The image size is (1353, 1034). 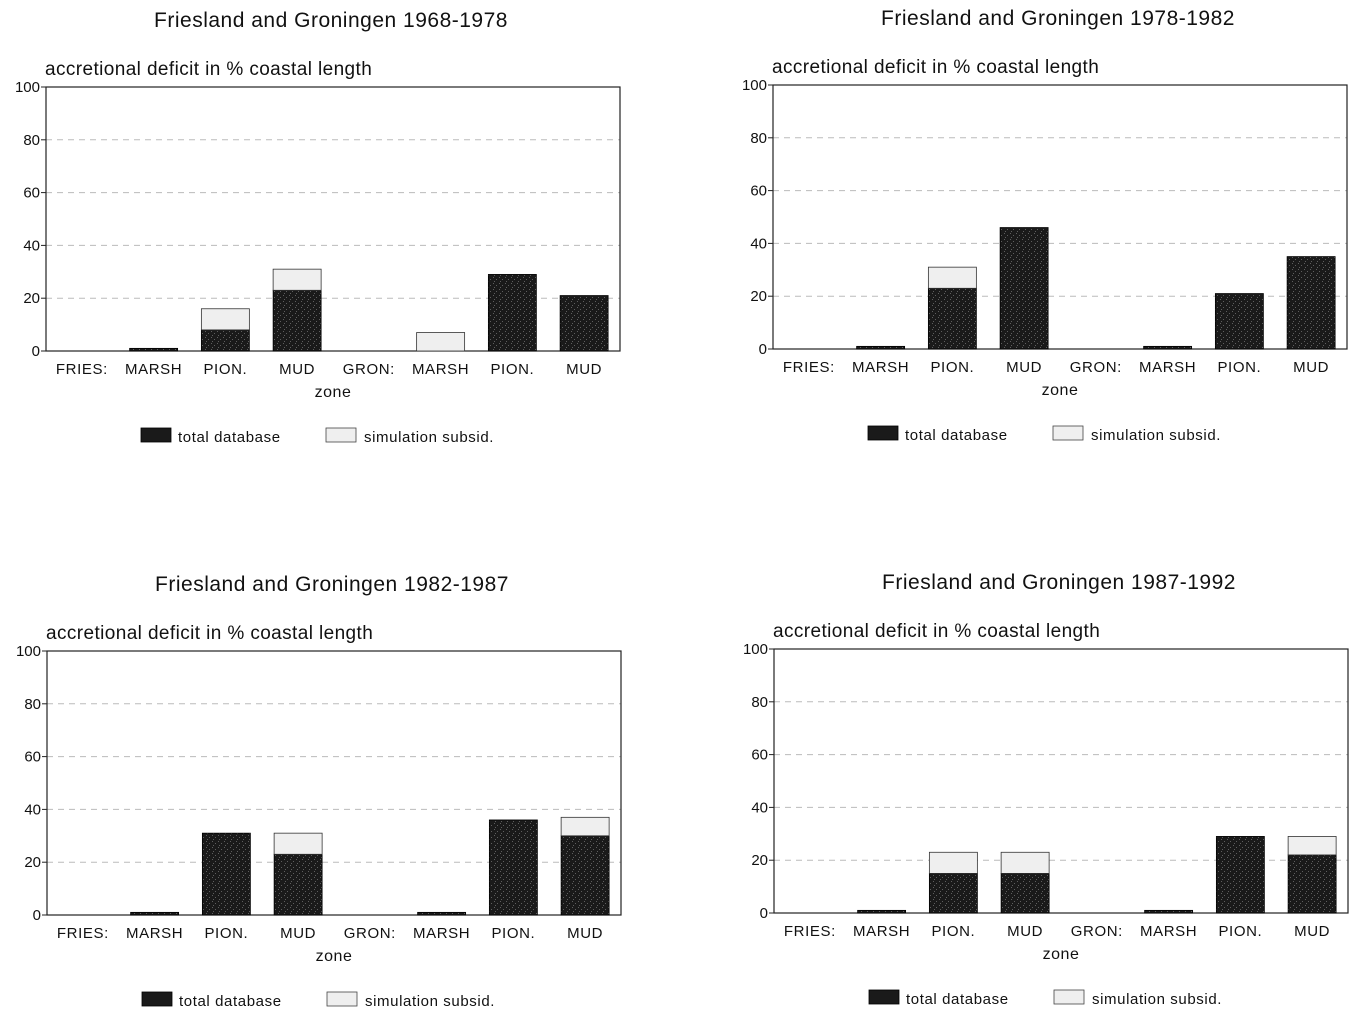 What do you see at coordinates (332, 584) in the screenshot?
I see `chart-title: Friesland and Groningen 1982-1987` at bounding box center [332, 584].